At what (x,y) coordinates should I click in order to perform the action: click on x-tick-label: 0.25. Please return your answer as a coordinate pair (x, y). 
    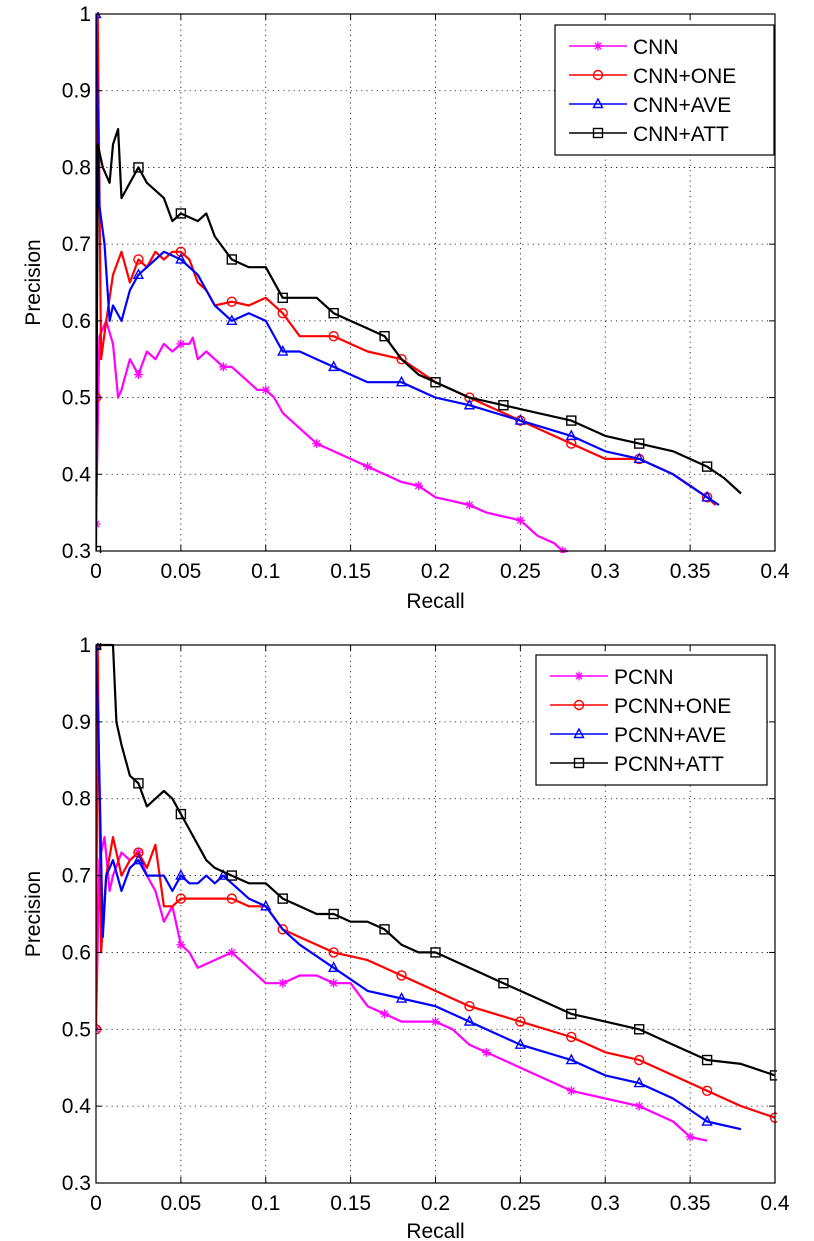
    Looking at the image, I should click on (520, 571).